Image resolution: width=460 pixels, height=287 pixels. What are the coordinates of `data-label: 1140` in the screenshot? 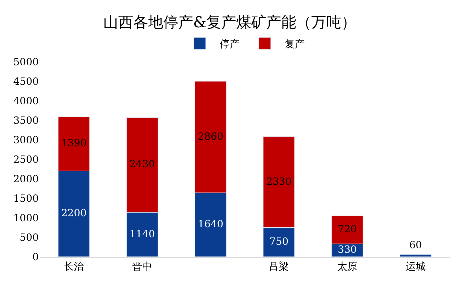 It's located at (143, 234).